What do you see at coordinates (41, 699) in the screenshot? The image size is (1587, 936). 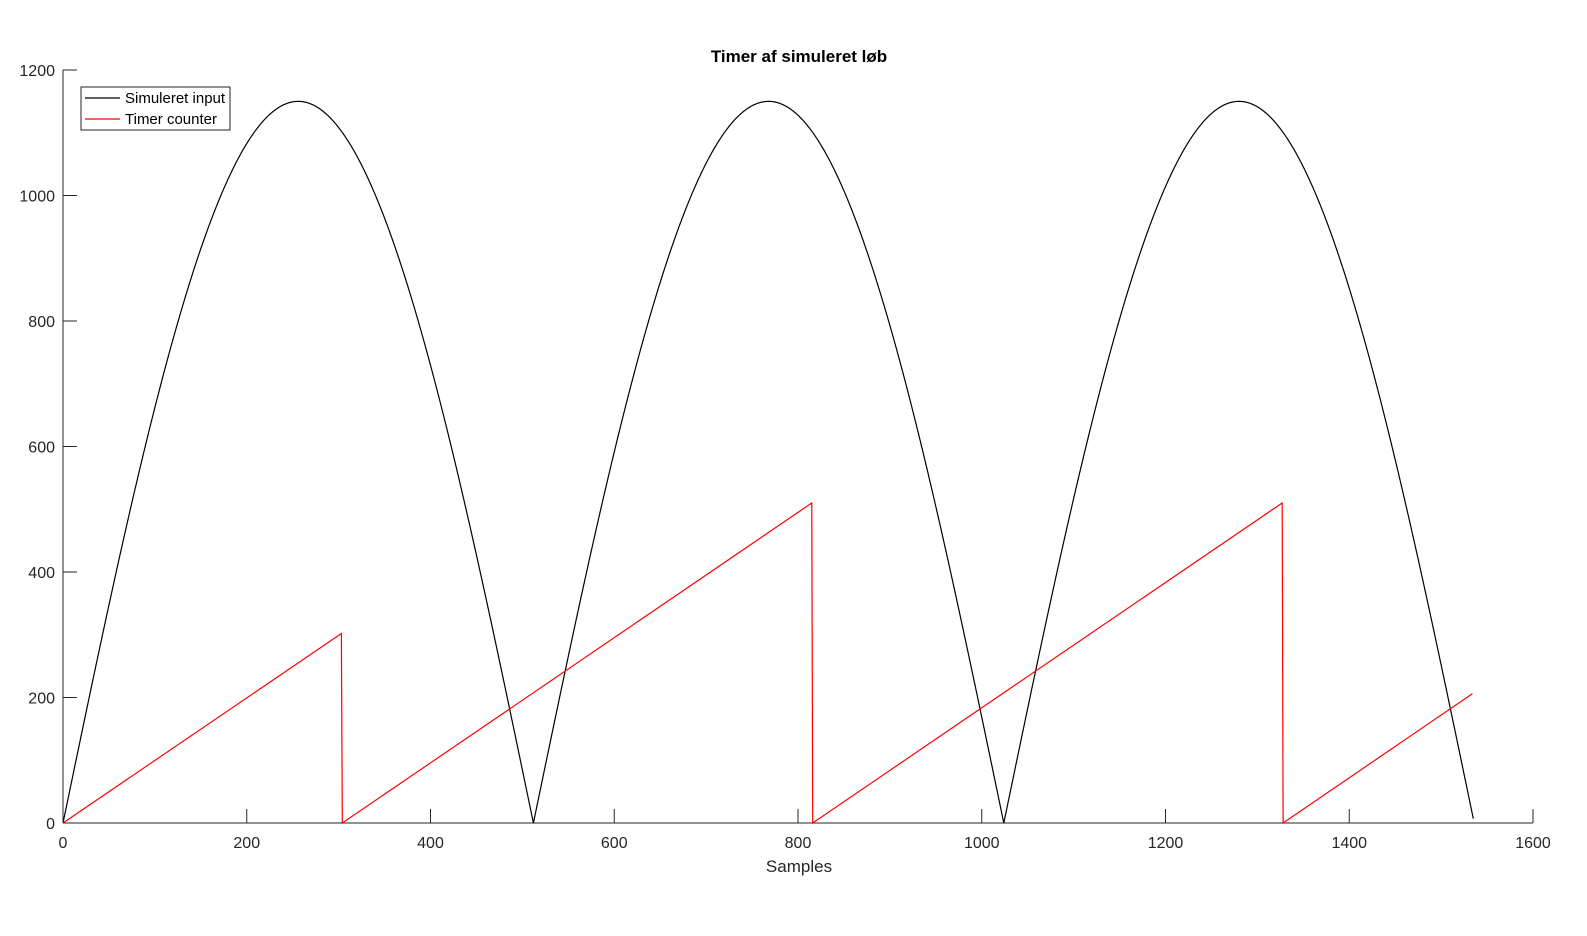 I see `y-tick-label: 200` at bounding box center [41, 699].